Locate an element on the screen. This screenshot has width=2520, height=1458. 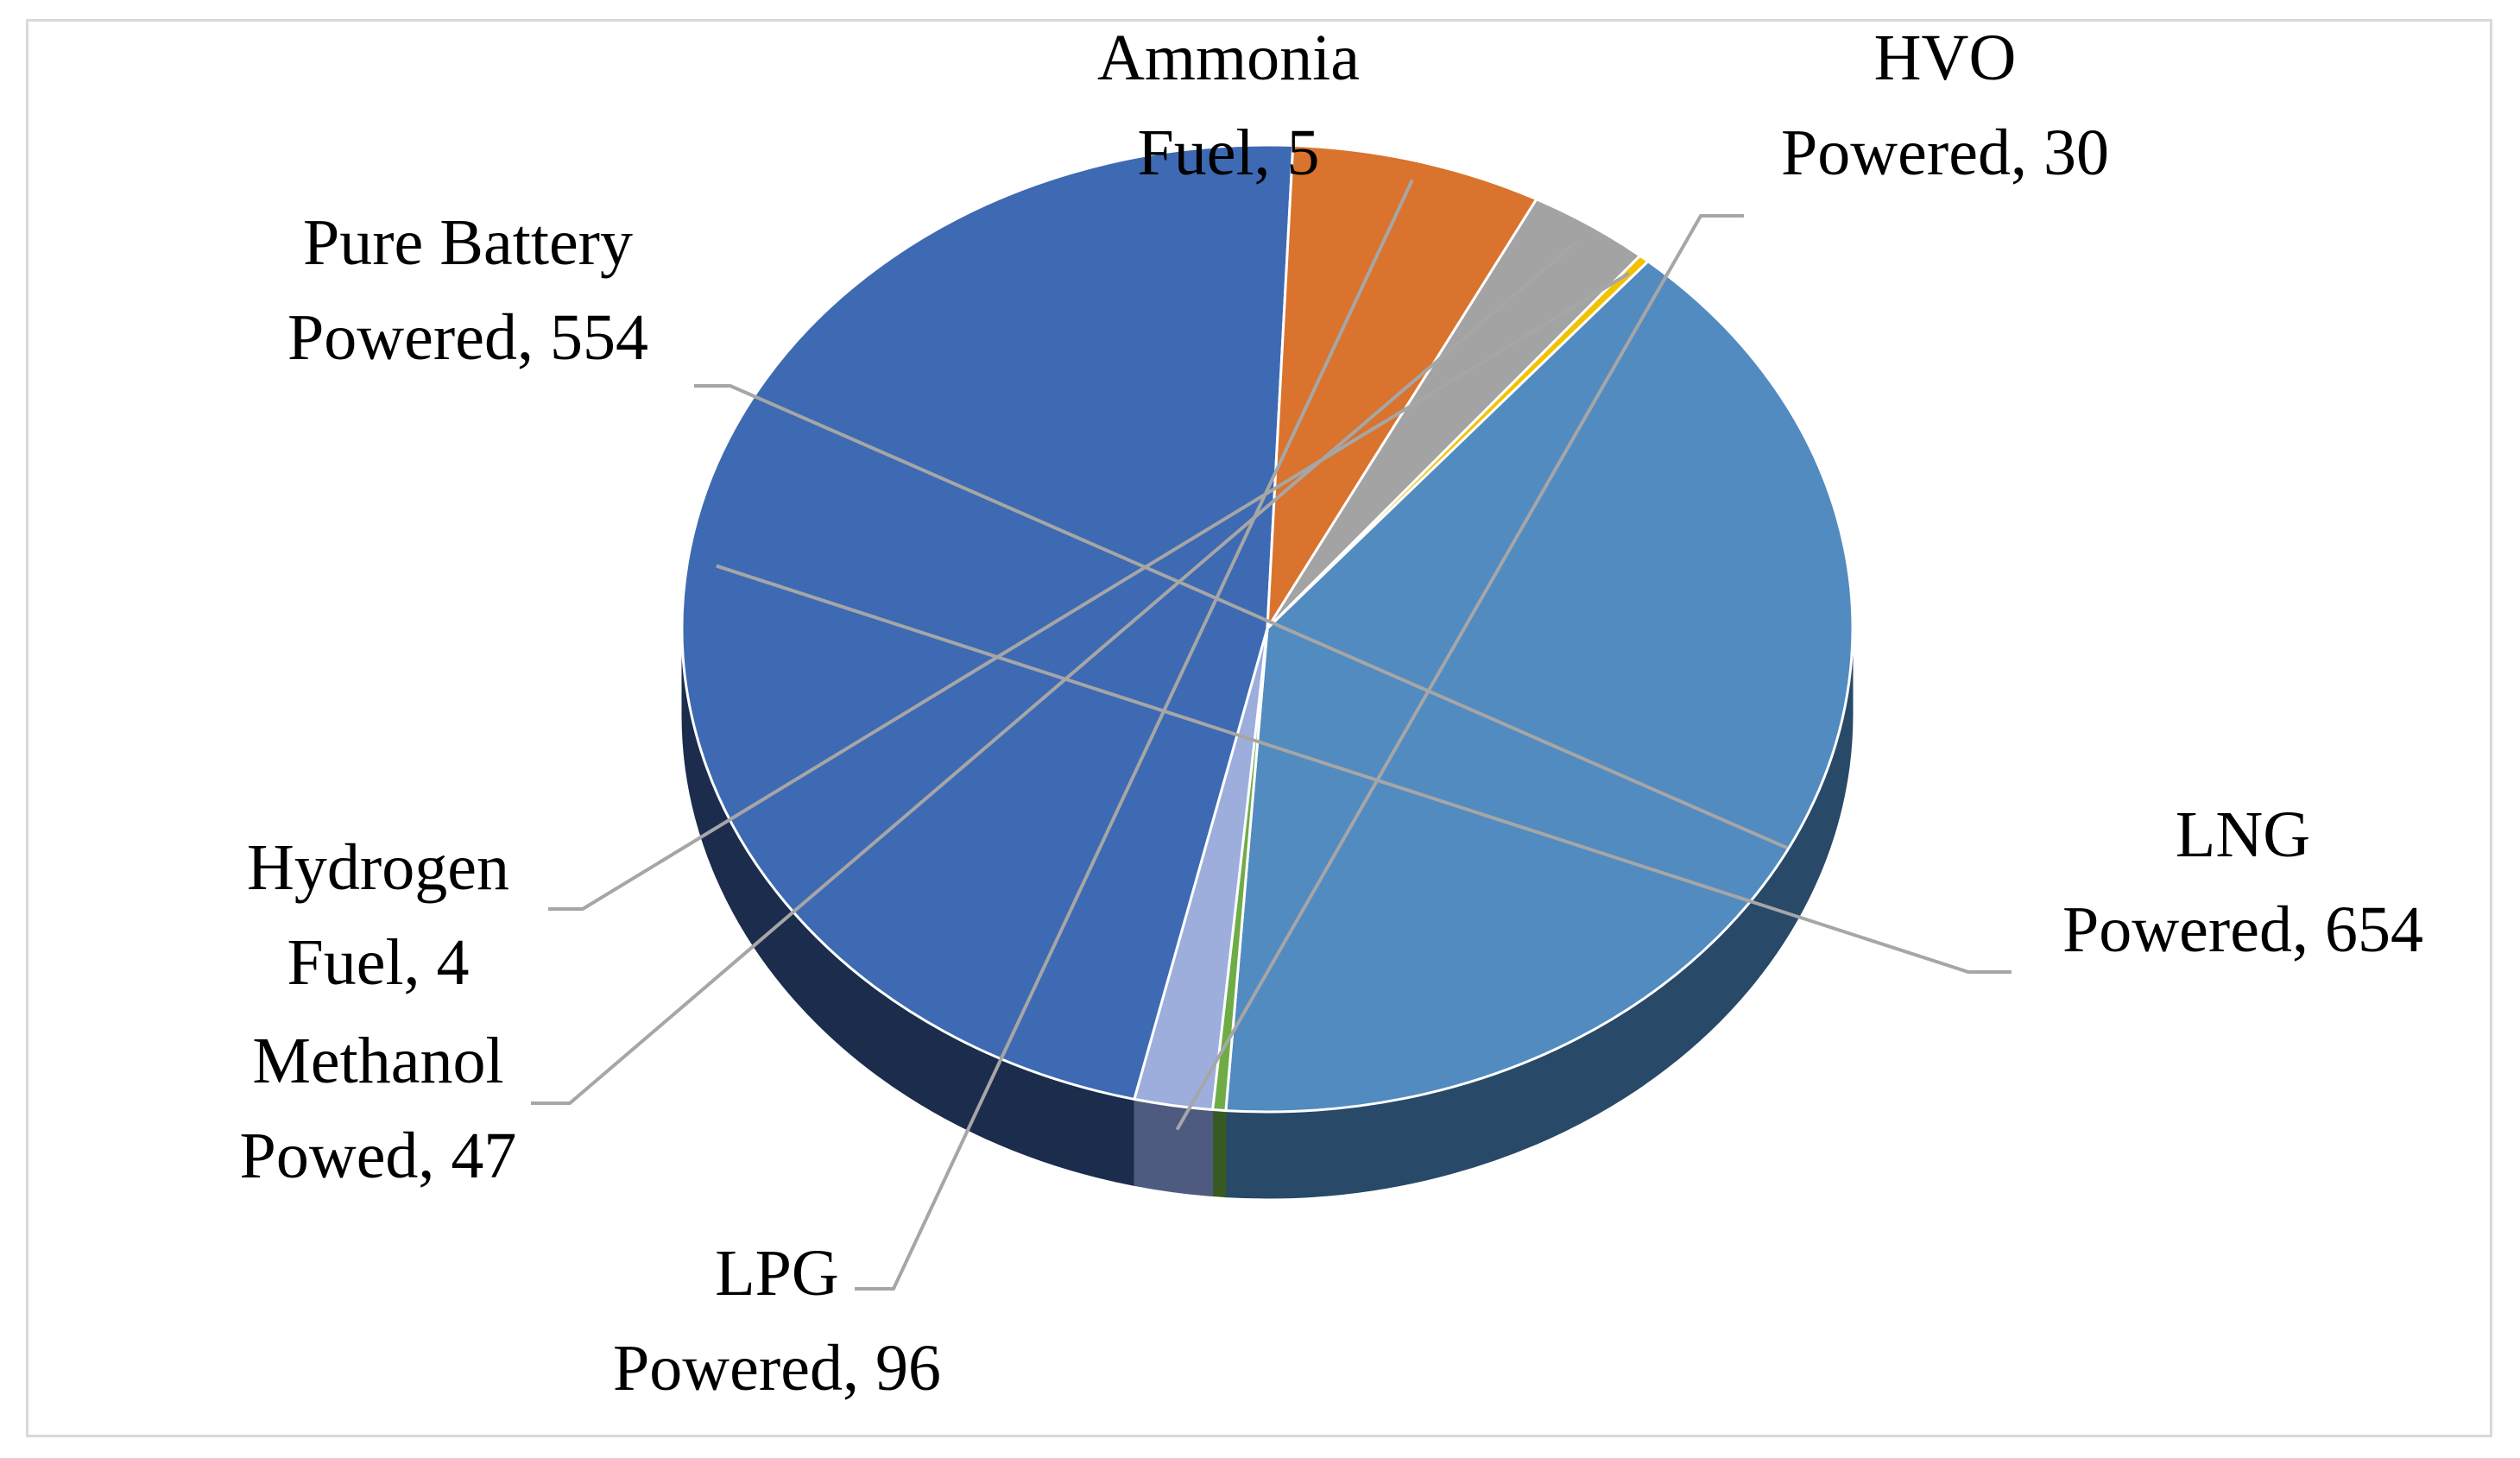
data-label-hvo-powered: HVO Powered, 30 is located at coordinates (1945, 105).